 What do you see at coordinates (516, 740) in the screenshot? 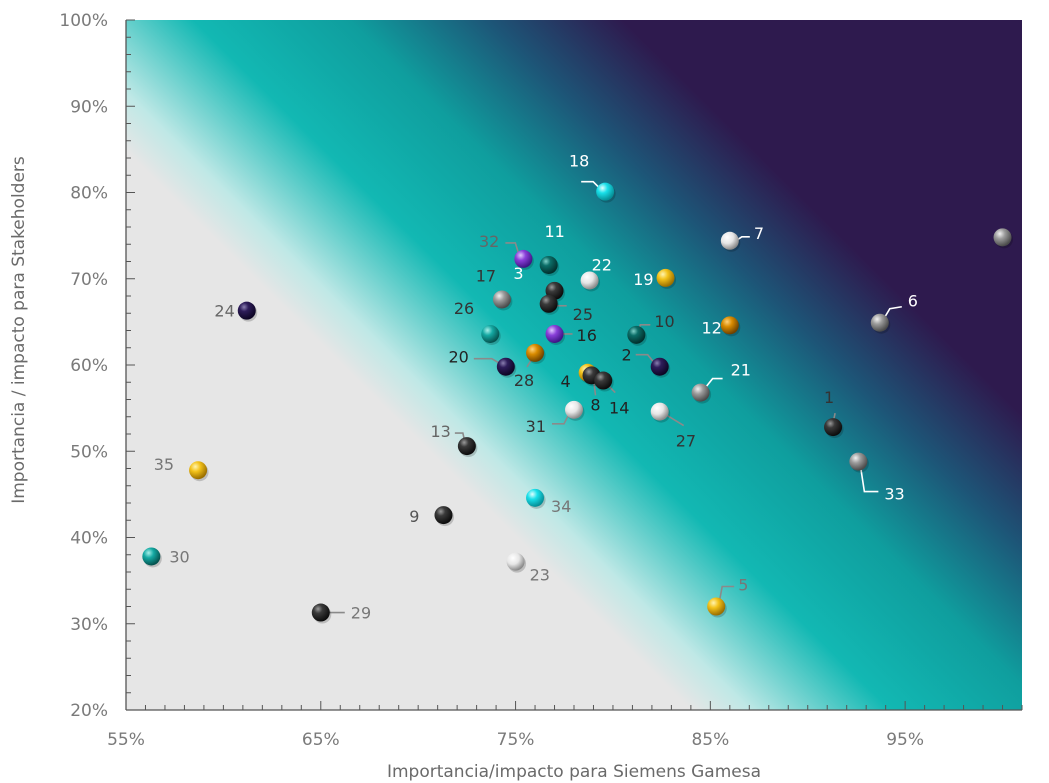
I see `x-tick-label: 75%` at bounding box center [516, 740].